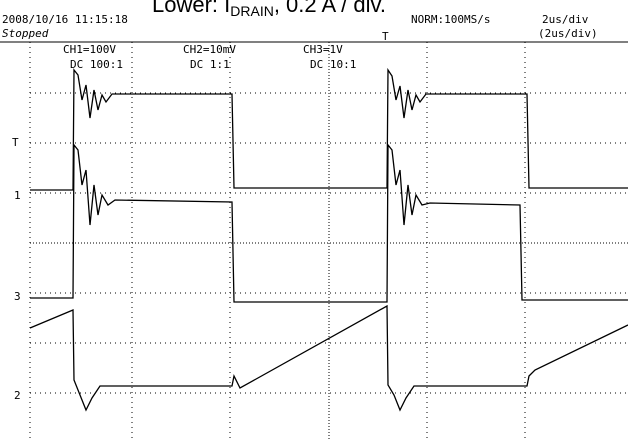 The width and height of the screenshot is (628, 439). Describe the element at coordinates (333, 64) in the screenshot. I see `ch3-coupling: DC 10:1` at that location.